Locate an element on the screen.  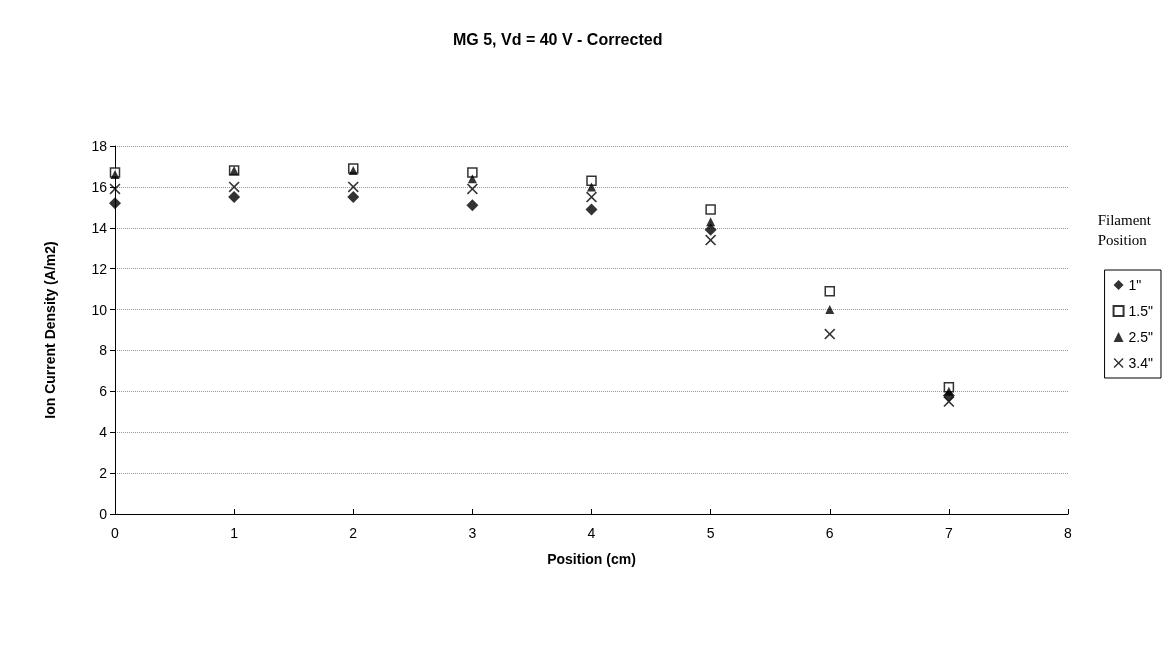
chart-title: MG 5, Vd = 40 V - Corrected is located at coordinates (558, 39).